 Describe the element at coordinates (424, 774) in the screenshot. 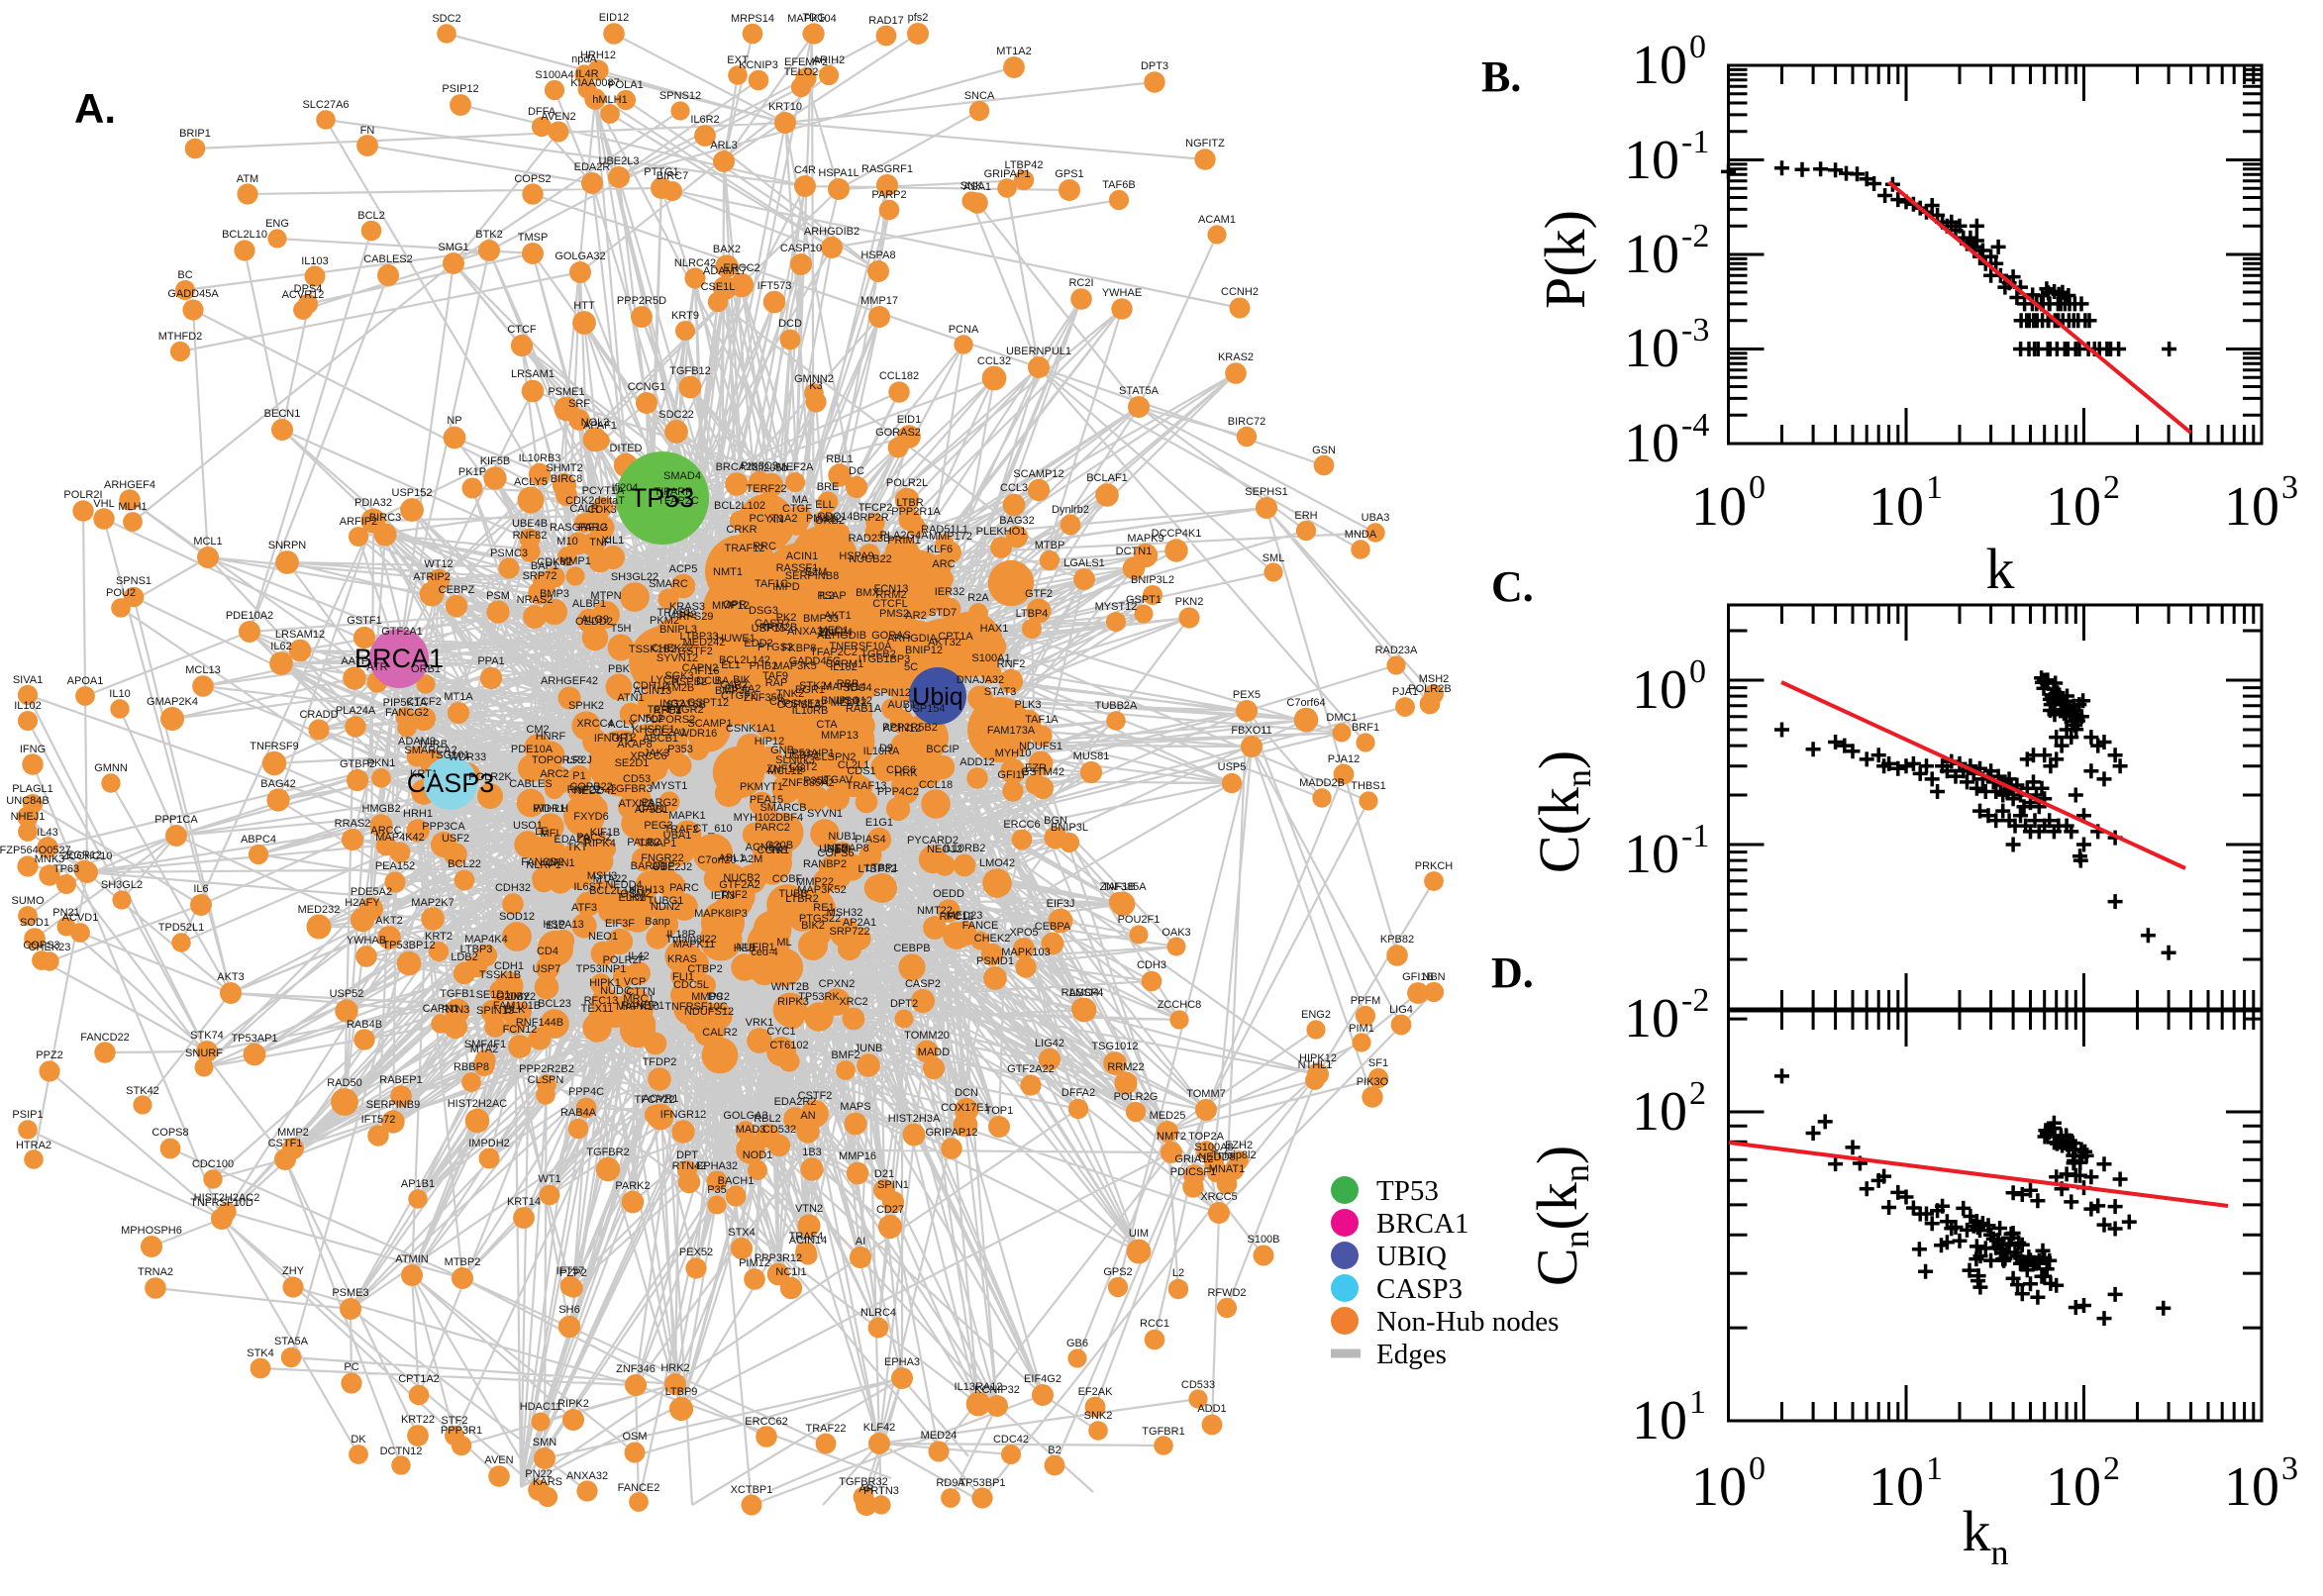

I see `svg-text: KRT1` at that location.